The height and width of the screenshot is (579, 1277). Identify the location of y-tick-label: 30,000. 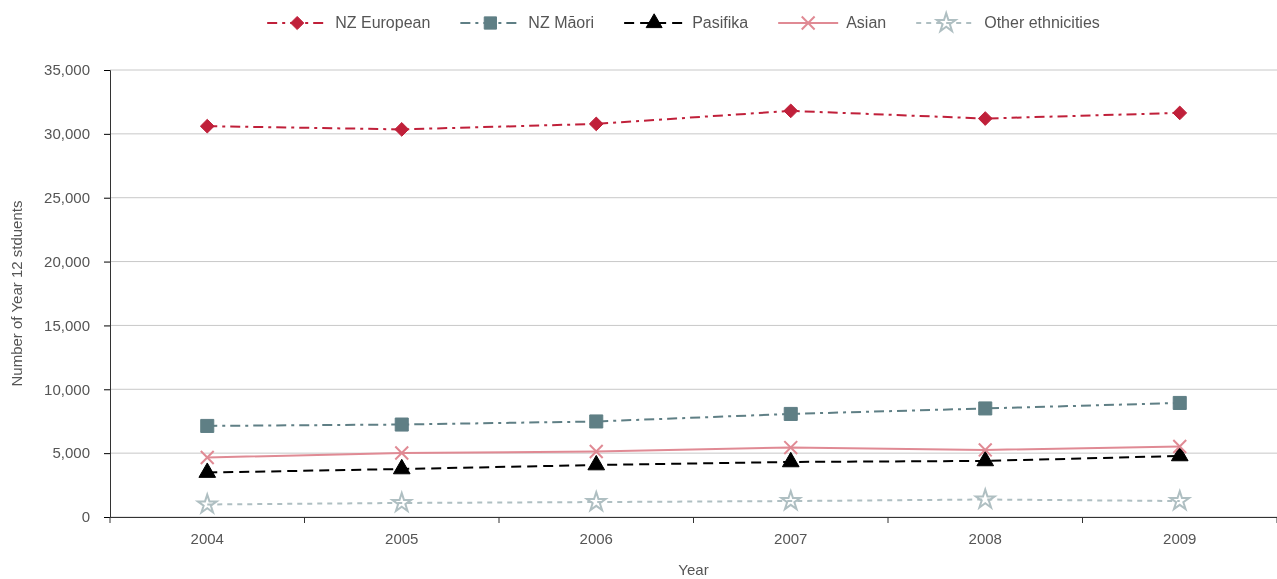
(67, 134).